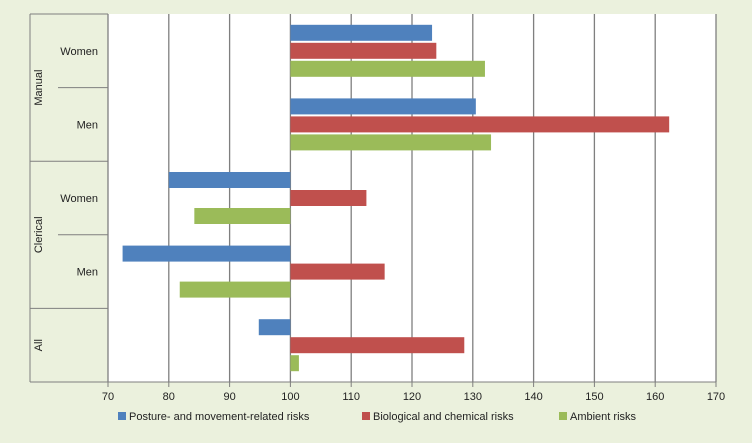 This screenshot has height=443, width=752. I want to click on x-tick-label: 80, so click(169, 397).